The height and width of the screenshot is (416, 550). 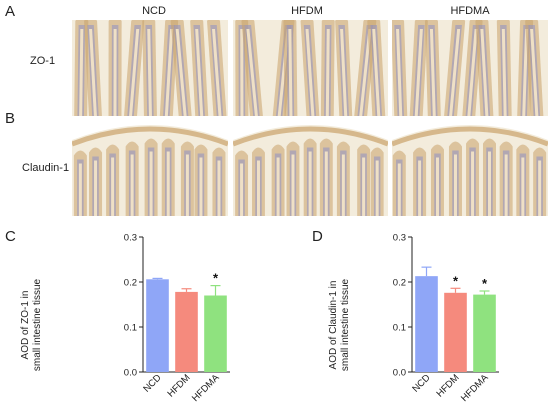 What do you see at coordinates (130, 238) in the screenshot?
I see `chart0-y-tick-label: 0.3` at bounding box center [130, 238].